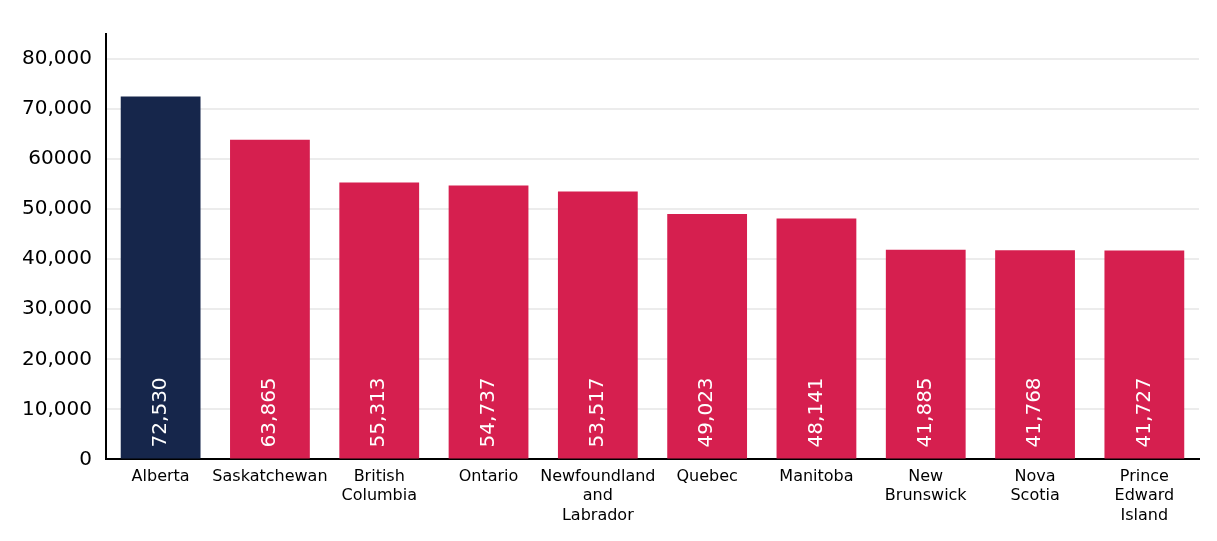 This screenshot has height=541, width=1217. I want to click on data-label: 55,313, so click(377, 412).